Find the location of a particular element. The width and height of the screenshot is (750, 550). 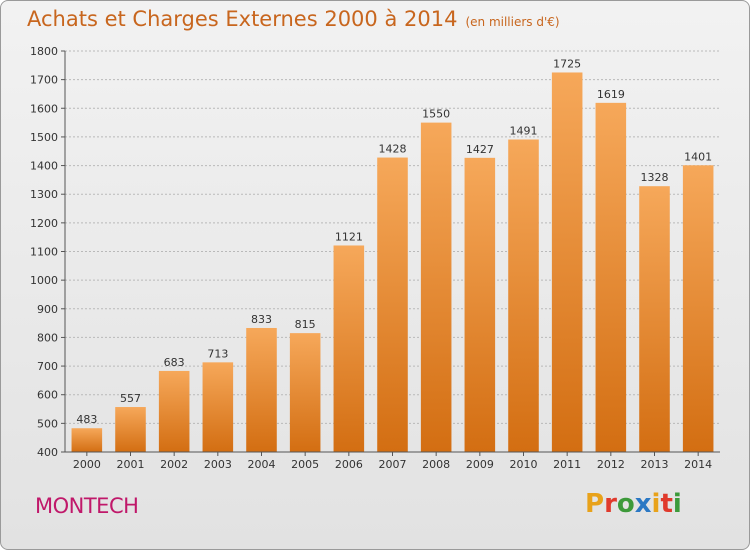

y-tick-label: 500 is located at coordinates (47, 423).